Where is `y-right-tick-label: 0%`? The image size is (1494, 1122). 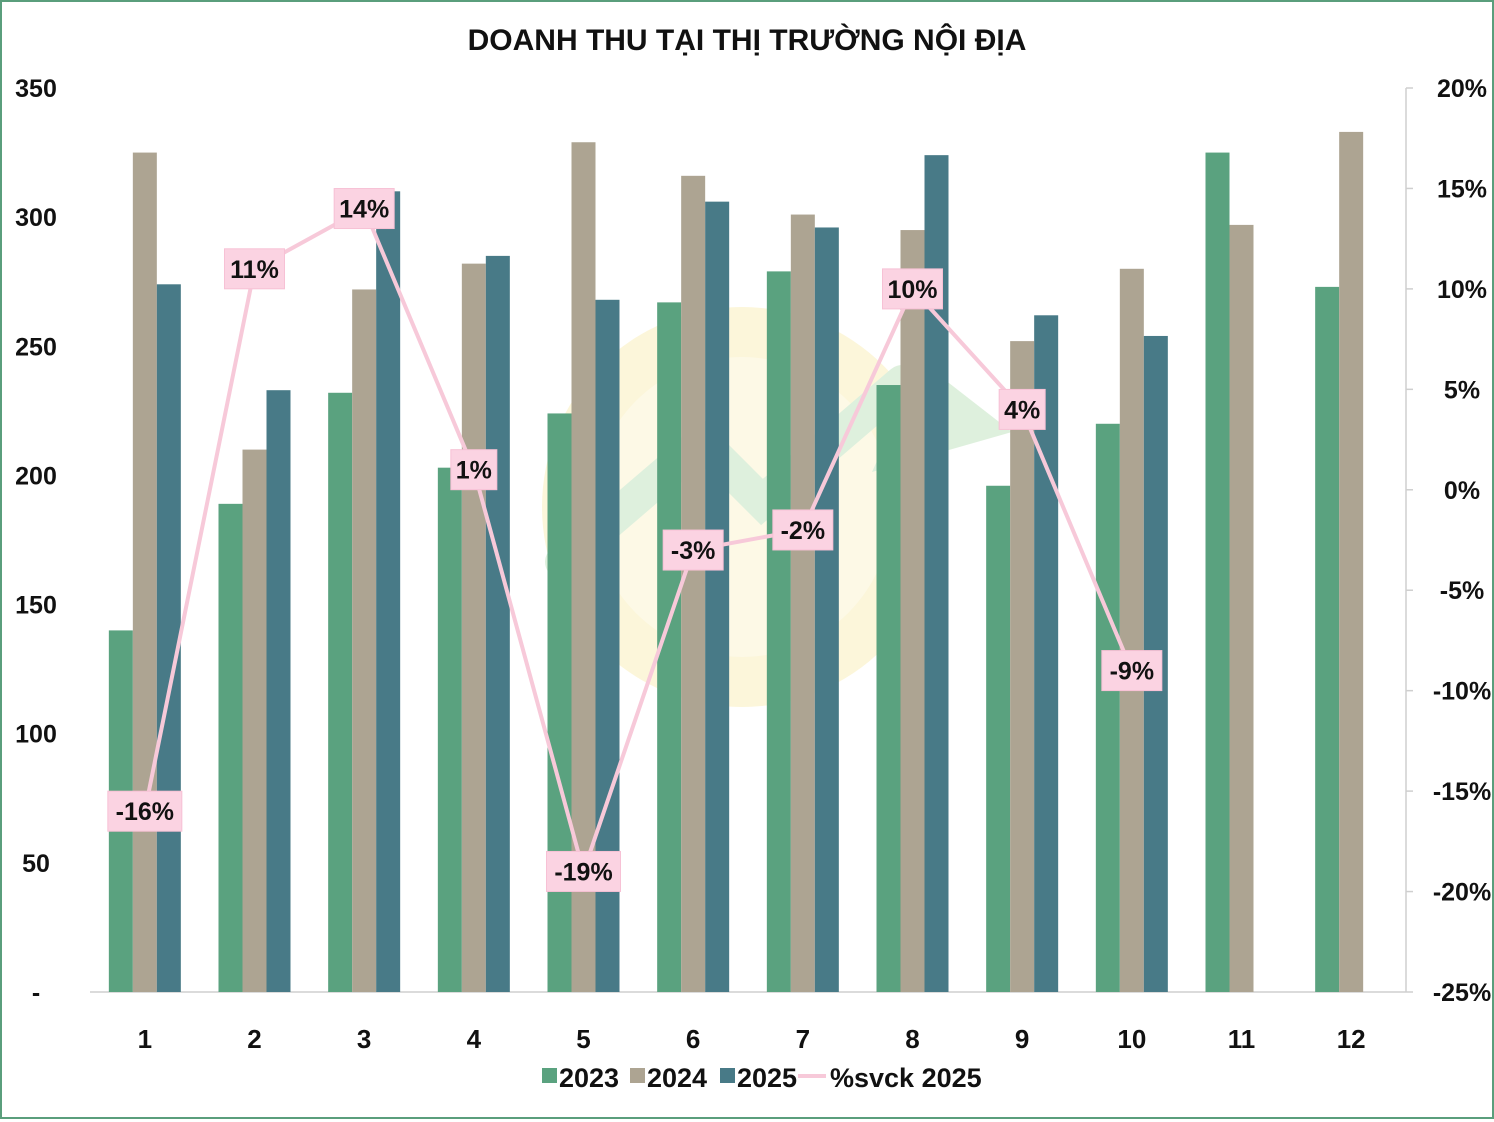
y-right-tick-label: 0% is located at coordinates (1462, 491).